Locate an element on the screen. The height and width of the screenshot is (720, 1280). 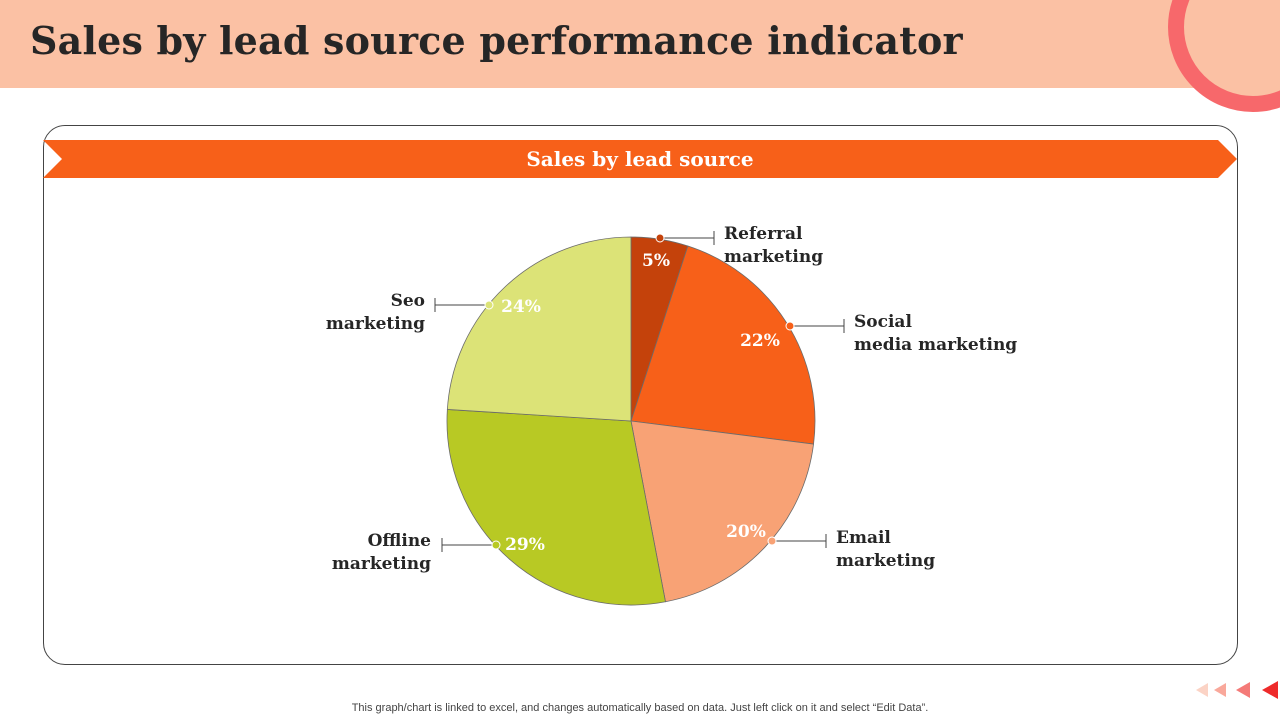
category-label: media marketing is located at coordinates (935, 345).